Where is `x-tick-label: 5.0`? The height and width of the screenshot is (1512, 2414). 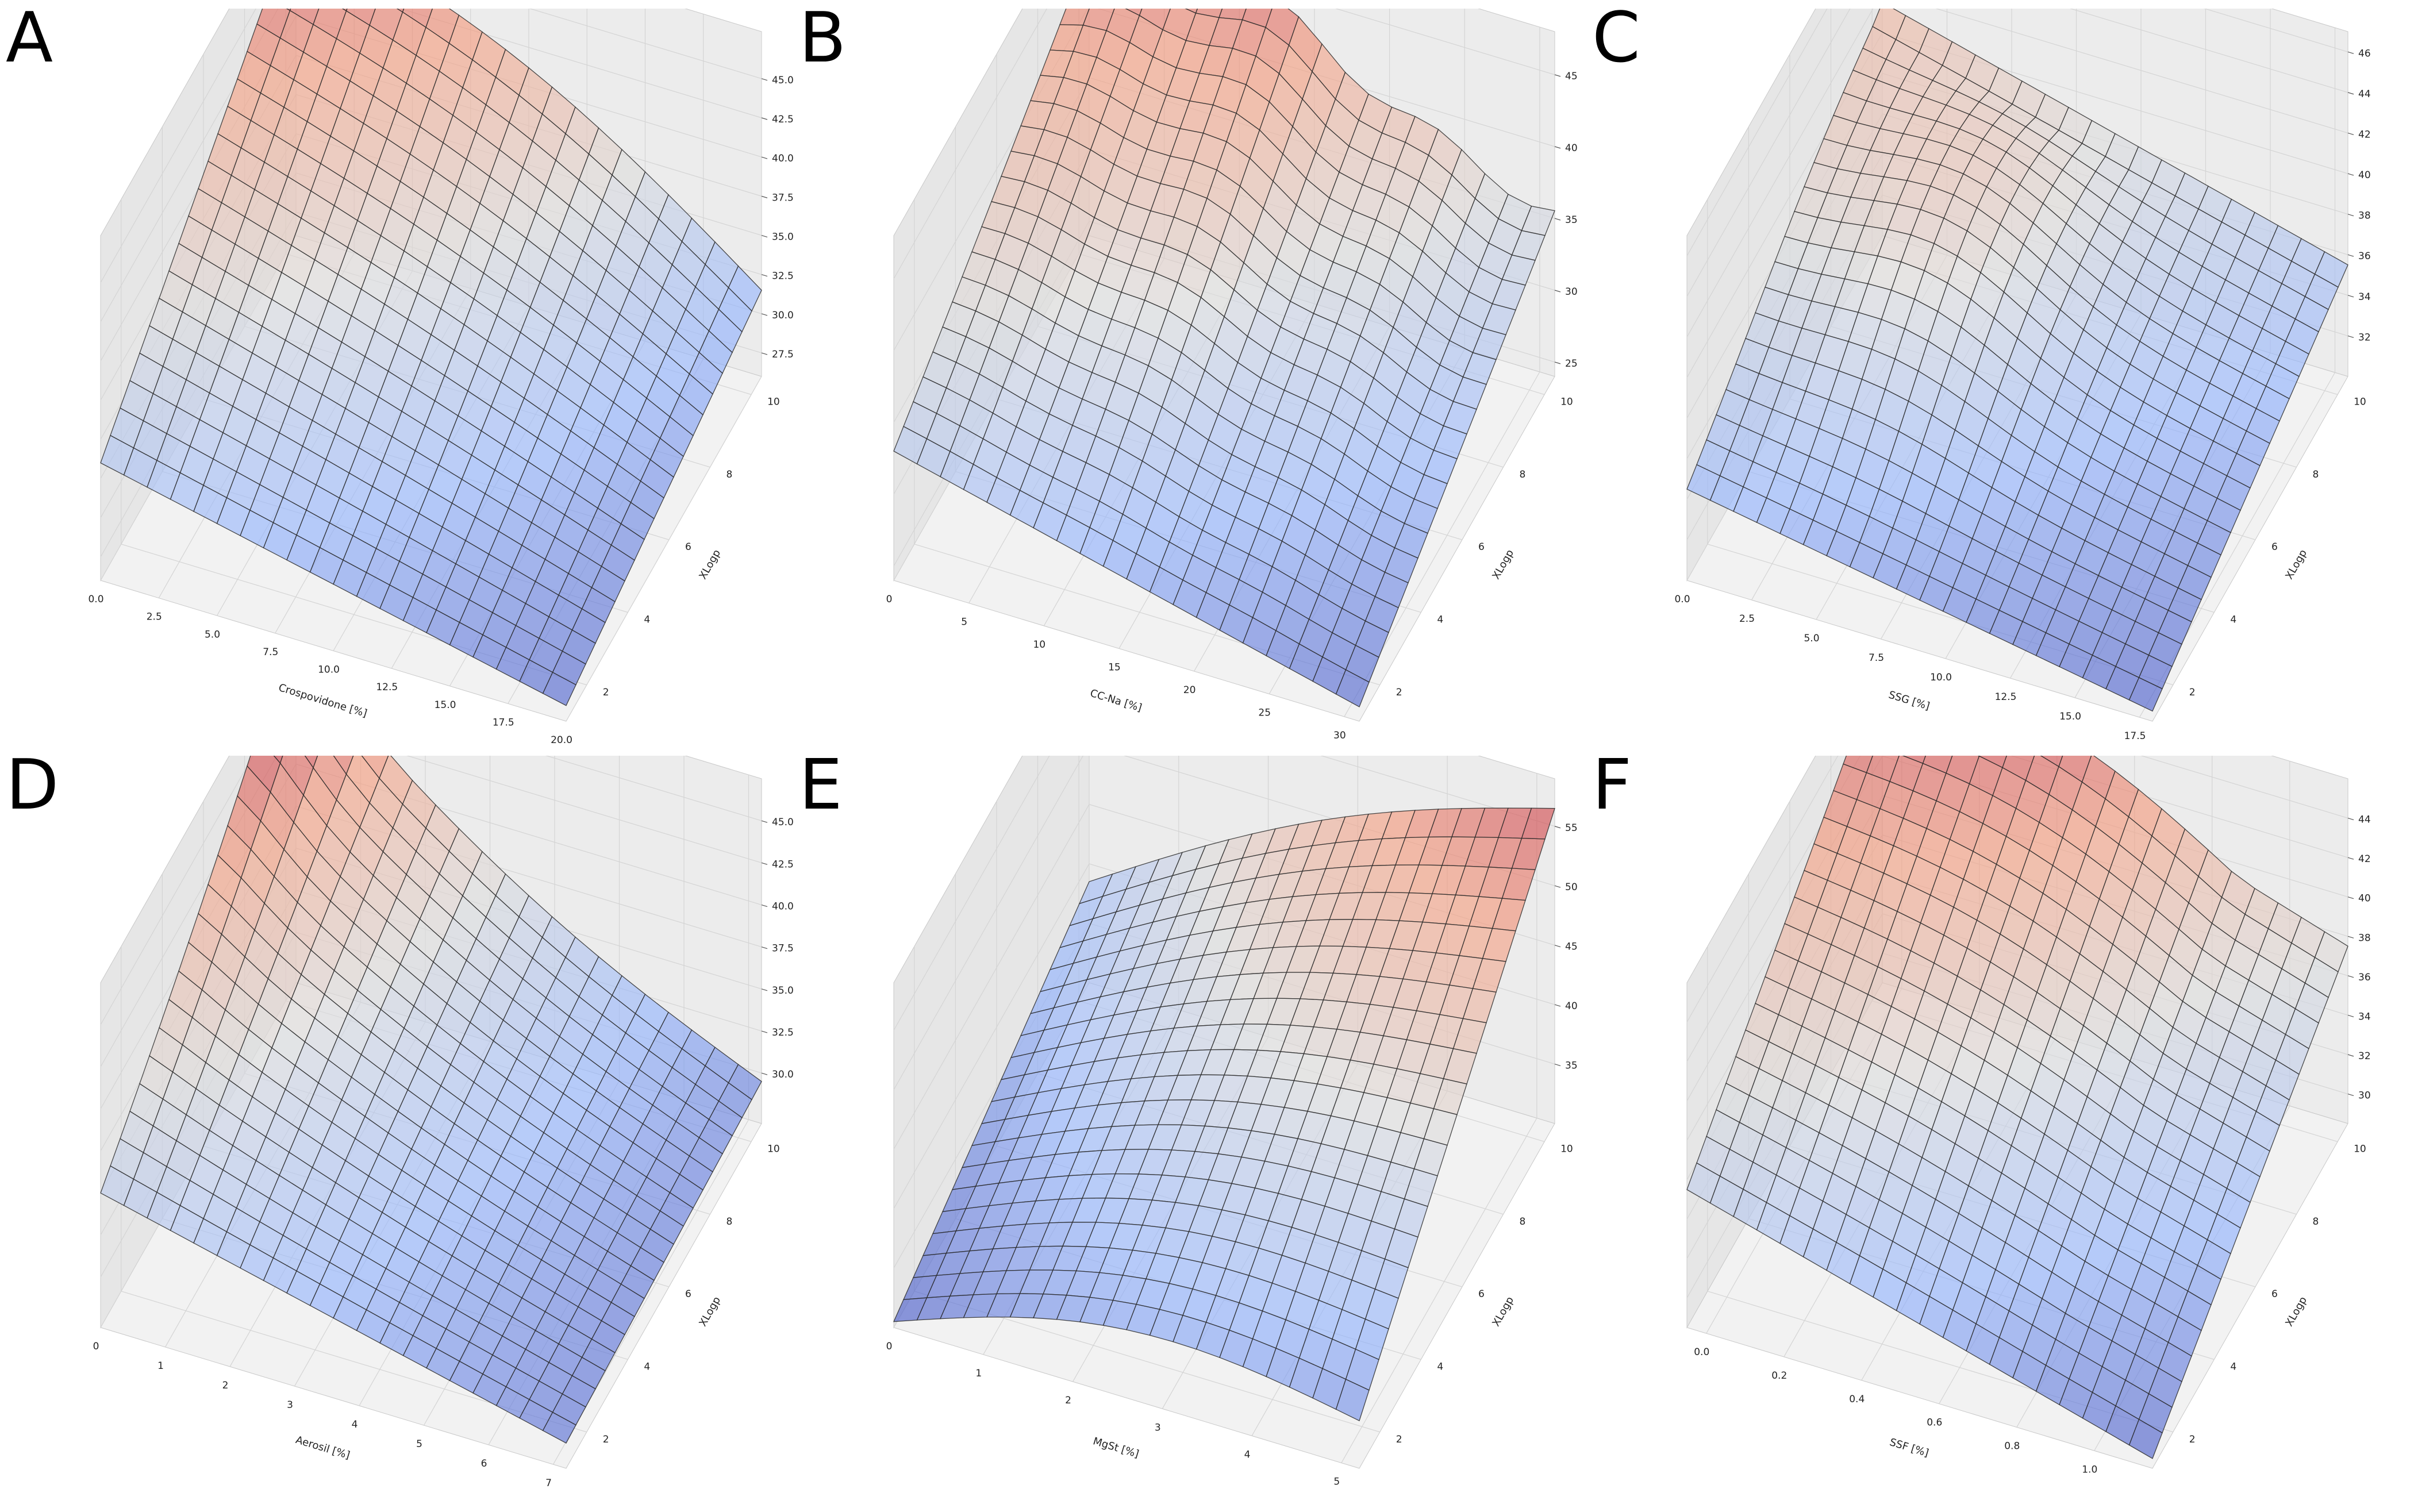 x-tick-label: 5.0 is located at coordinates (1811, 639).